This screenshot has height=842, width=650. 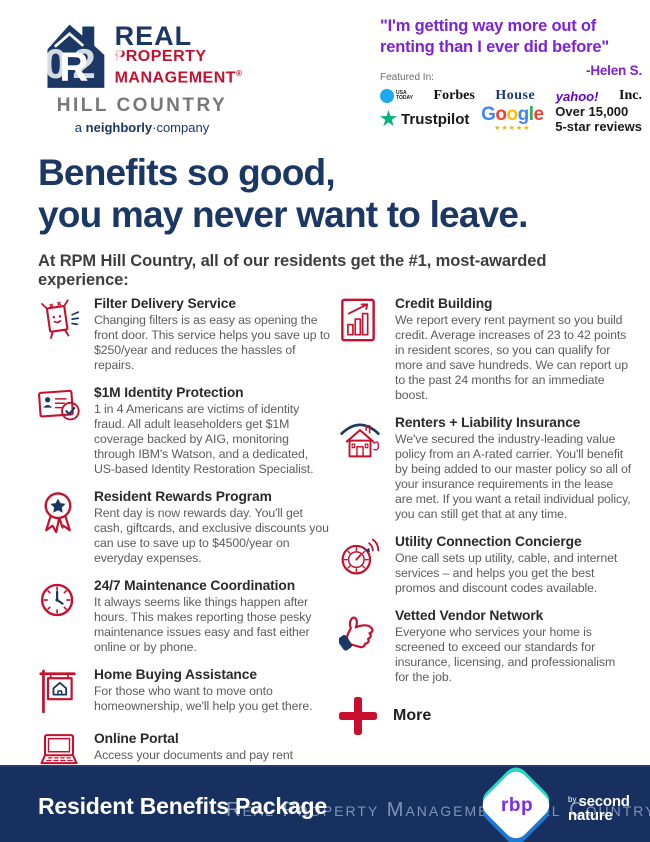 I want to click on logo-tagline: a neighborly·company, so click(x=142, y=127).